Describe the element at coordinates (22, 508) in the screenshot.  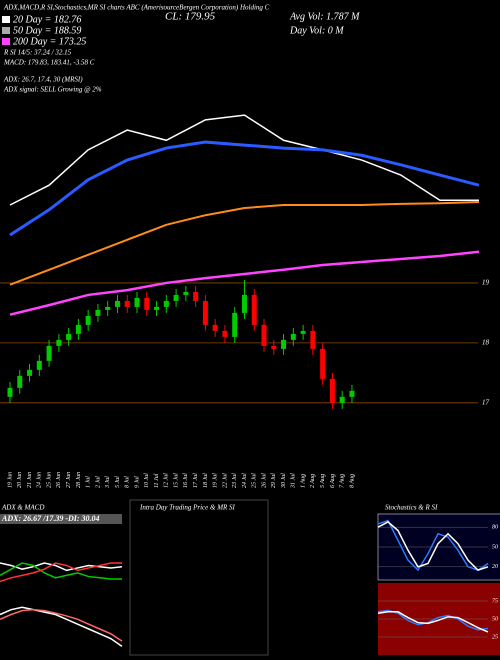
I see `panel-title: ADX & MACD` at that location.